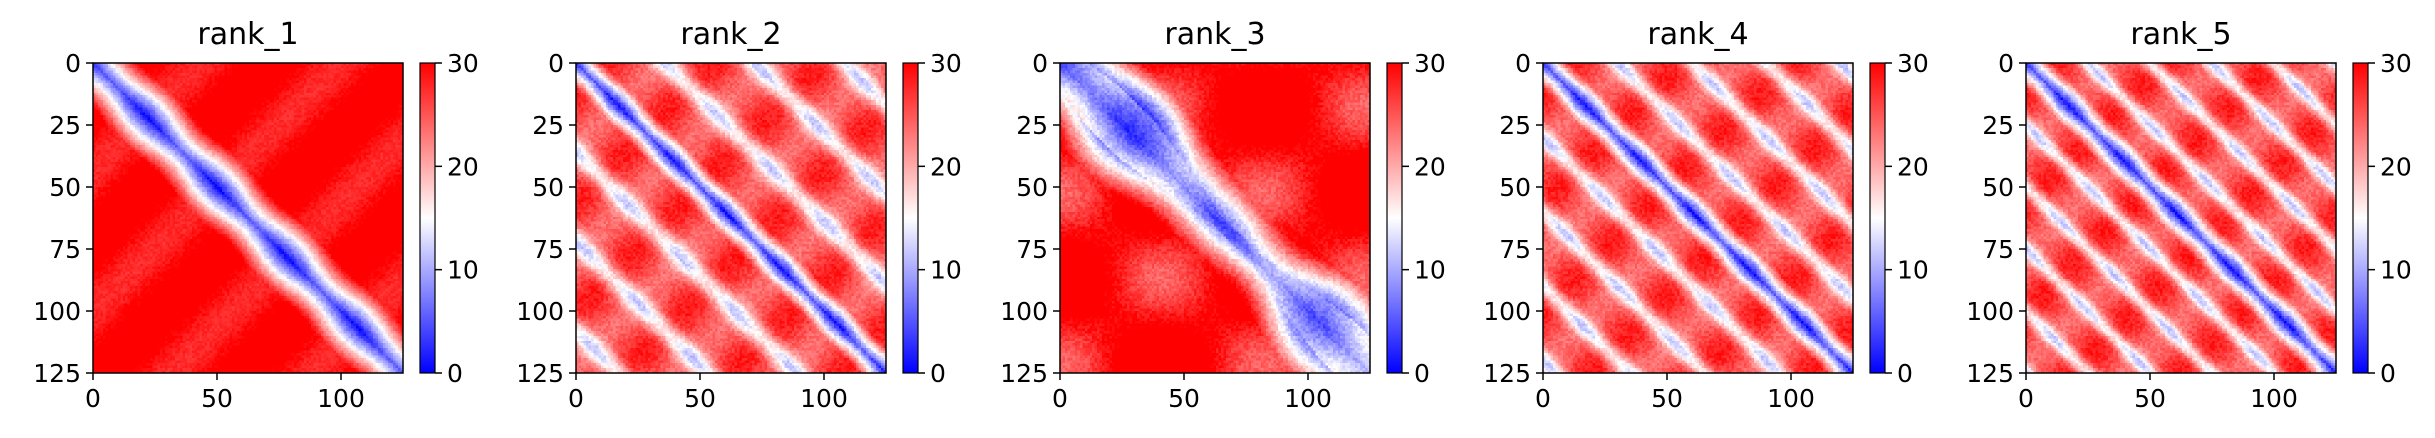 The image size is (2435, 438). What do you see at coordinates (247, 34) in the screenshot?
I see `panel-title: rank_1` at bounding box center [247, 34].